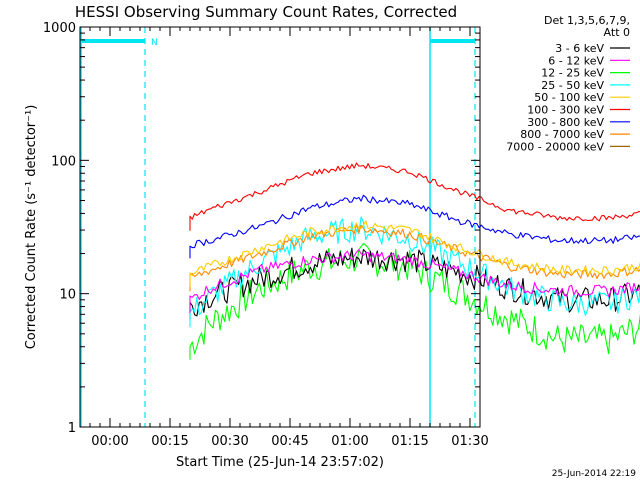 The image size is (640, 480). I want to click on legend-subtitle: Att 0, so click(617, 32).